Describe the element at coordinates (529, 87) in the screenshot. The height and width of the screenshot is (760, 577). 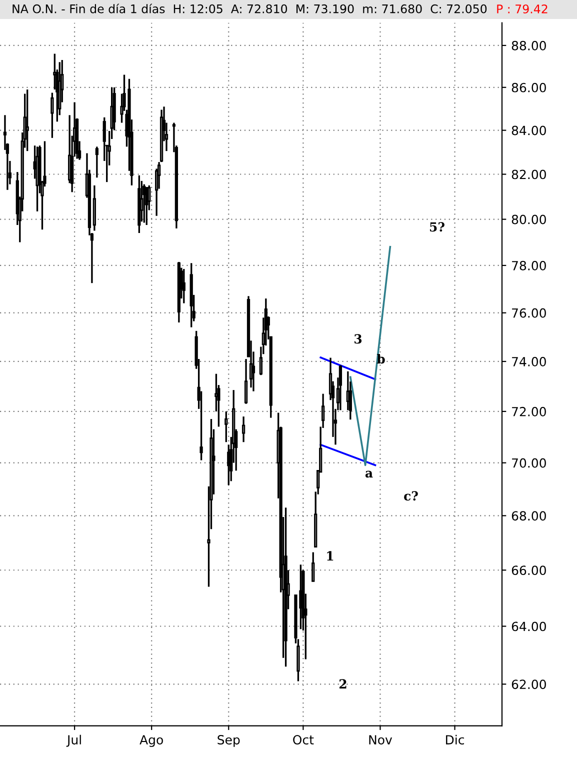
I see `y-tick-label: 86.00` at that location.